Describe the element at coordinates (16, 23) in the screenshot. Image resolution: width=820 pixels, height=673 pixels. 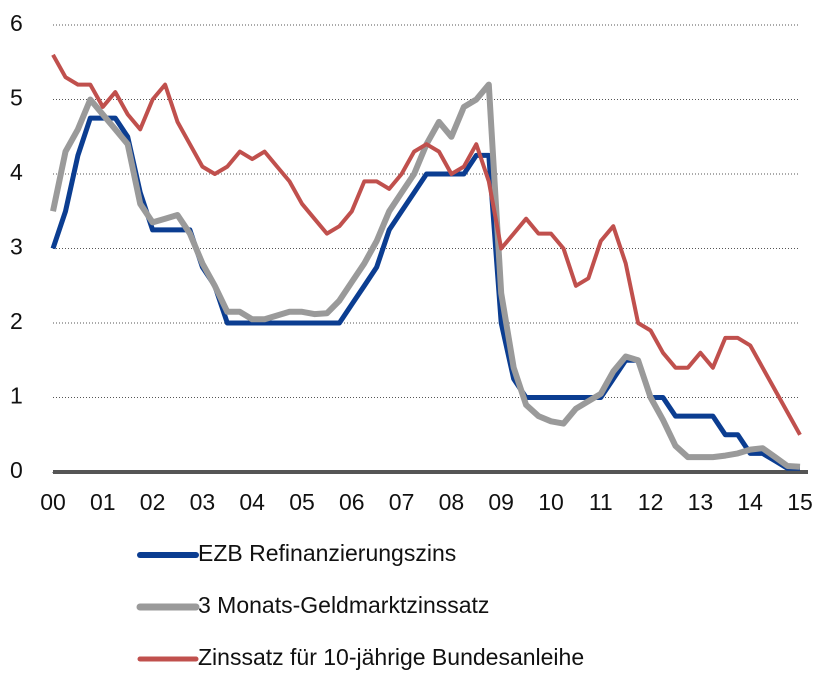
I see `y-tick-label: 6` at that location.